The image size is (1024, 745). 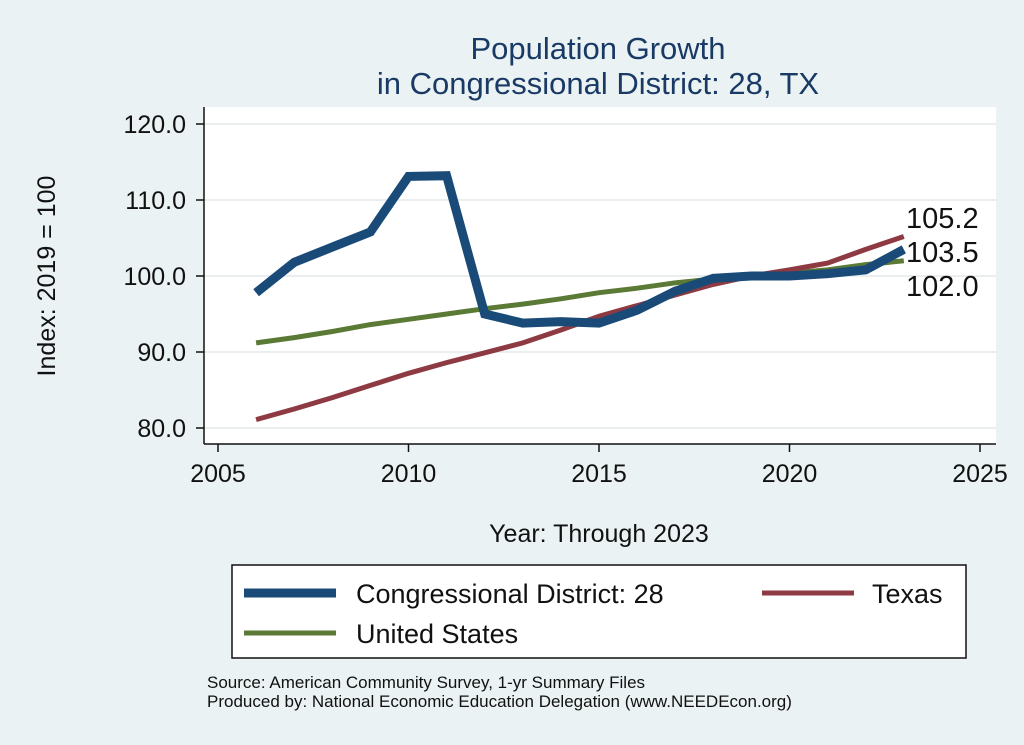 I want to click on legend-box, so click(x=599, y=611).